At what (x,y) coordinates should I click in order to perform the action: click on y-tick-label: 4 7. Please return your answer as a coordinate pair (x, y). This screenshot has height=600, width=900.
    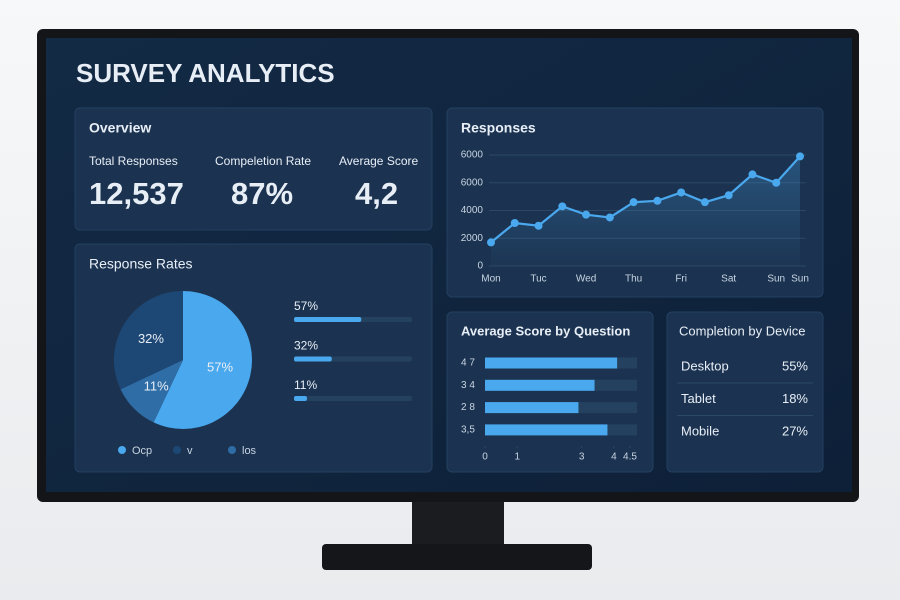
    Looking at the image, I should click on (468, 363).